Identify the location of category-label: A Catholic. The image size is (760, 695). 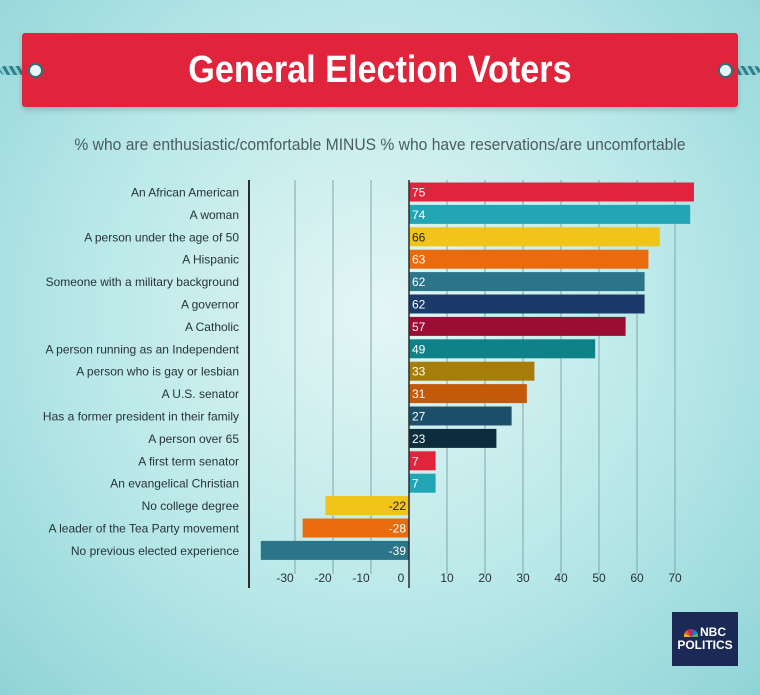
(212, 327).